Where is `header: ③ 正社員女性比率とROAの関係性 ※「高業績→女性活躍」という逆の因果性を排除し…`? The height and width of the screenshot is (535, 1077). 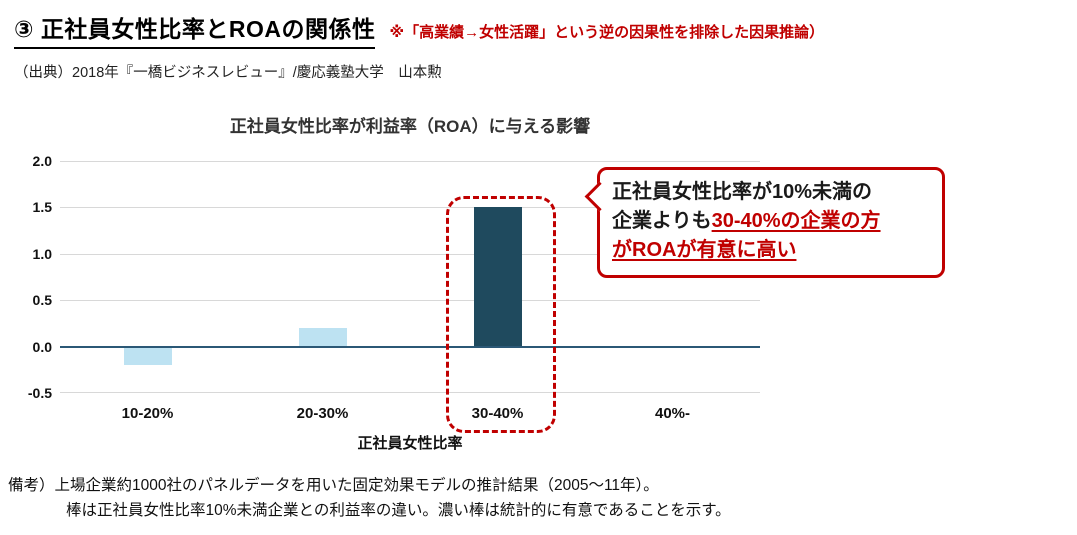
header: ③ 正社員女性比率とROAの関係性 ※「高業績→女性活躍」という逆の因果性を排除し… is located at coordinates (419, 46).